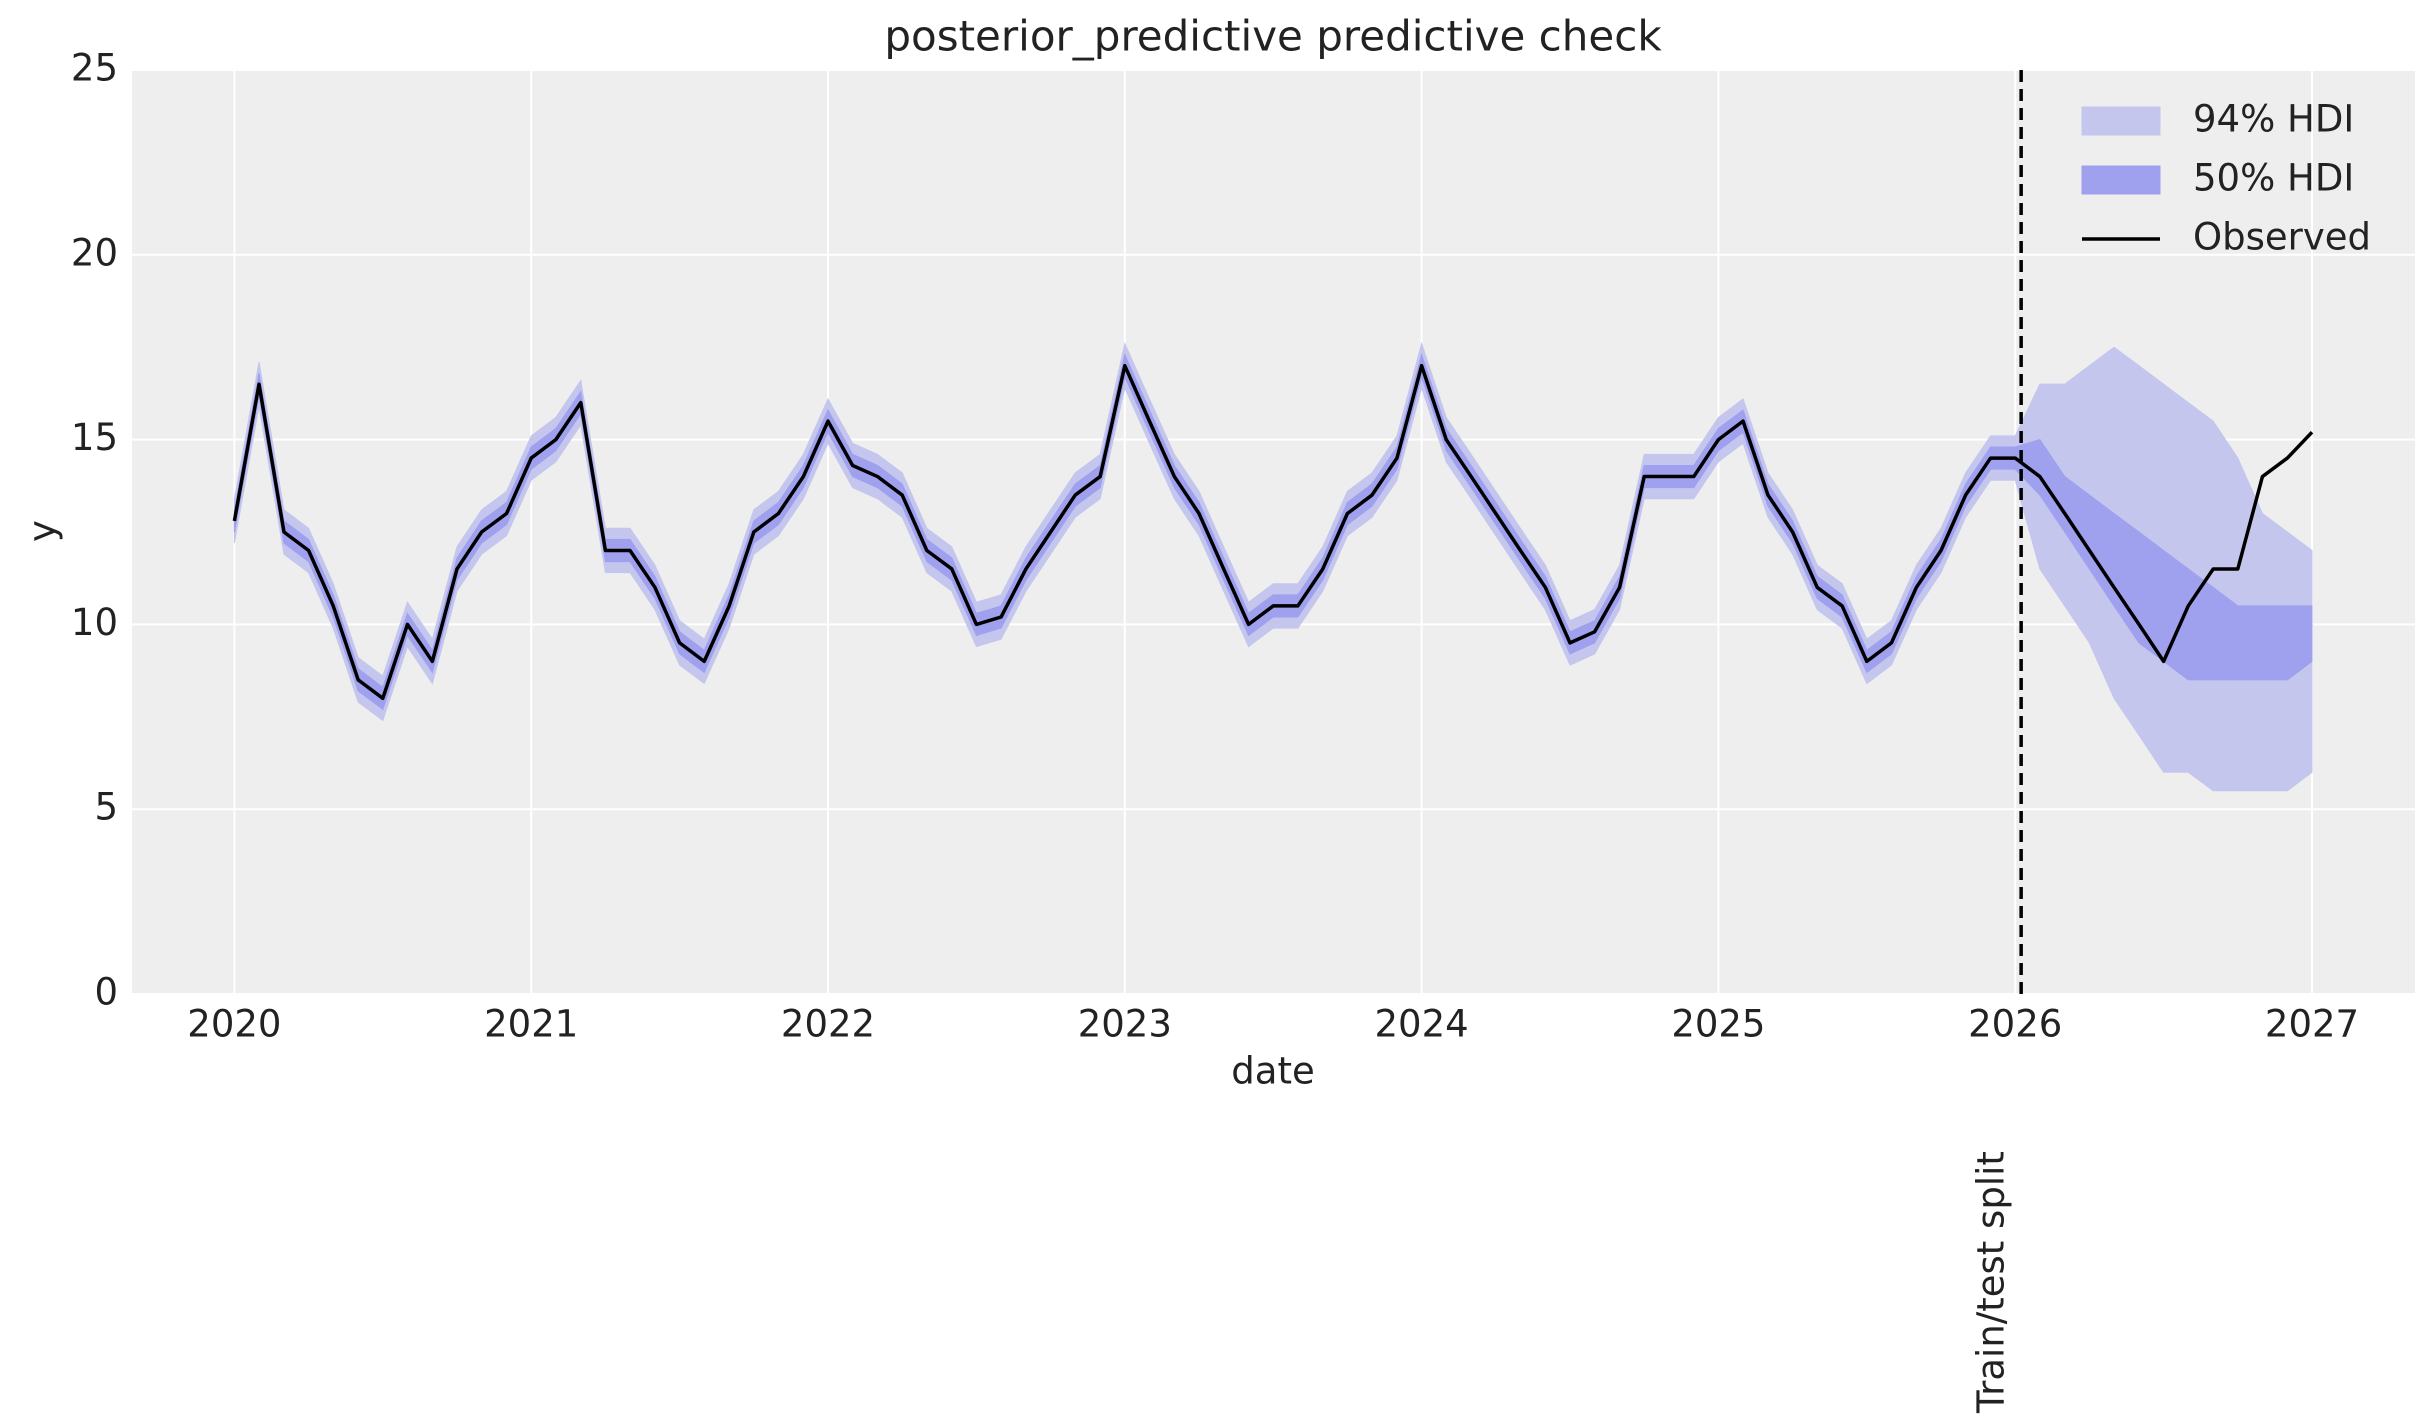  Describe the element at coordinates (234, 1024) in the screenshot. I see `x-tick-label: 2020` at that location.